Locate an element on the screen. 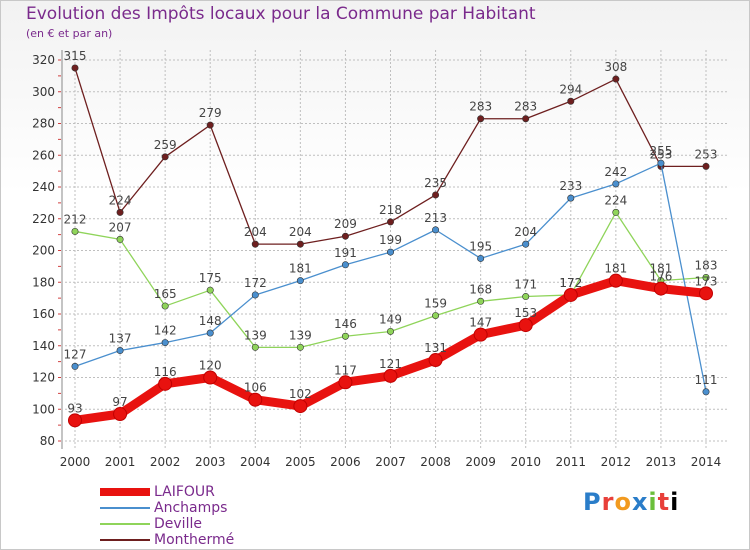 This screenshot has height=550, width=750. data-label-anchamps: 233 is located at coordinates (570, 186).